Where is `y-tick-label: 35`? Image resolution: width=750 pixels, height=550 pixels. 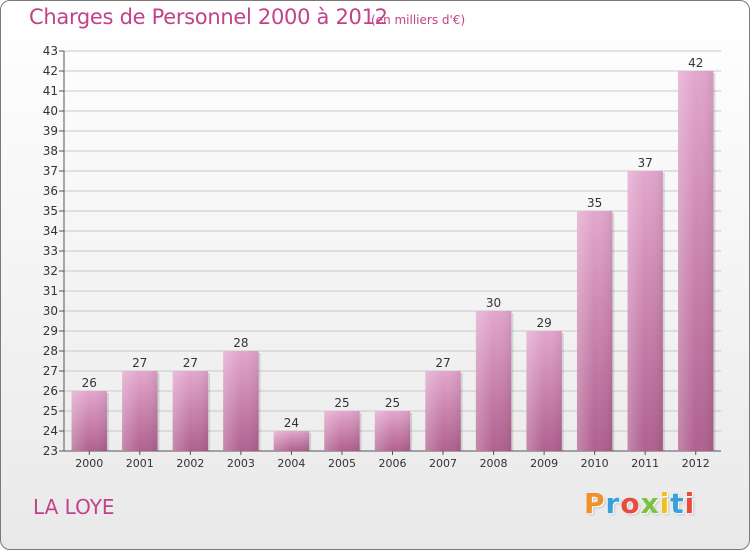 y-tick-label: 35 is located at coordinates (50, 211).